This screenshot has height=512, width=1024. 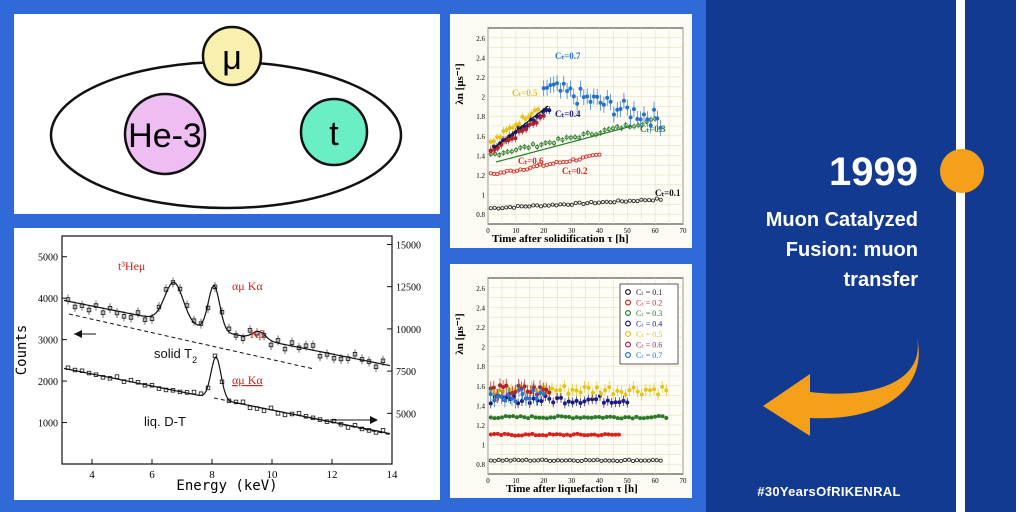 I want to click on solid-x-tick-label: 10, so click(x=516, y=231).